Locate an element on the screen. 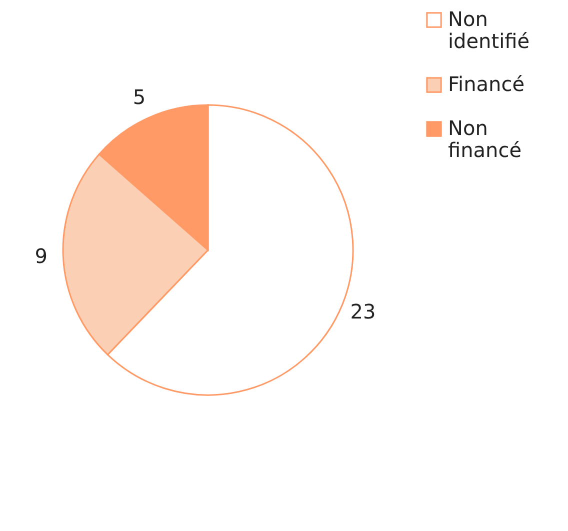 The width and height of the screenshot is (568, 531). legend-label: Non identifié is located at coordinates (489, 30).